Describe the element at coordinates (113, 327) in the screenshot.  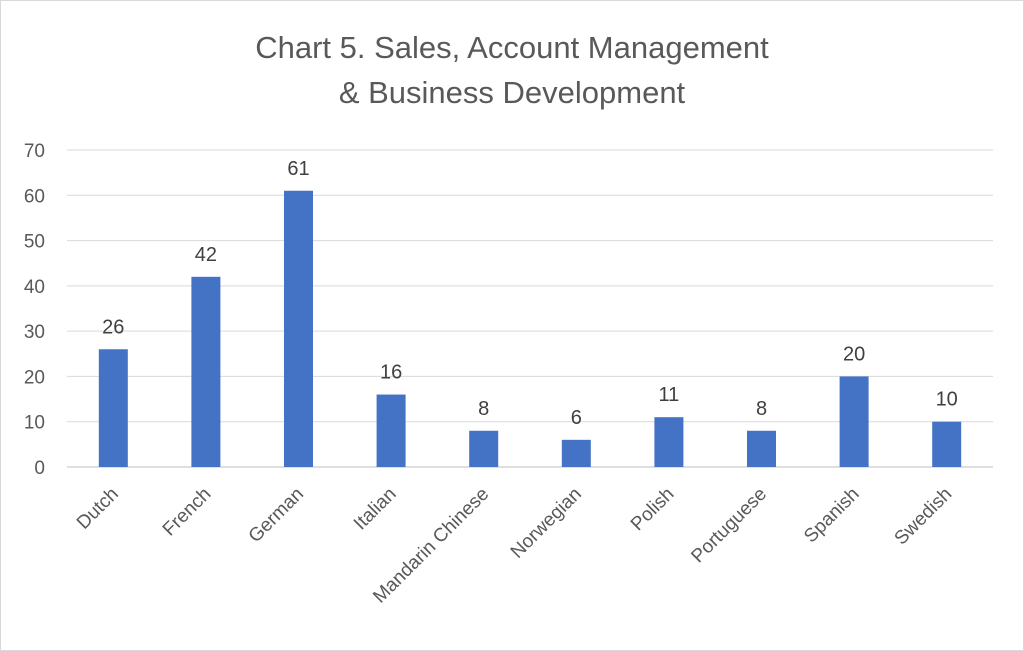
I see `data-label: 26` at that location.